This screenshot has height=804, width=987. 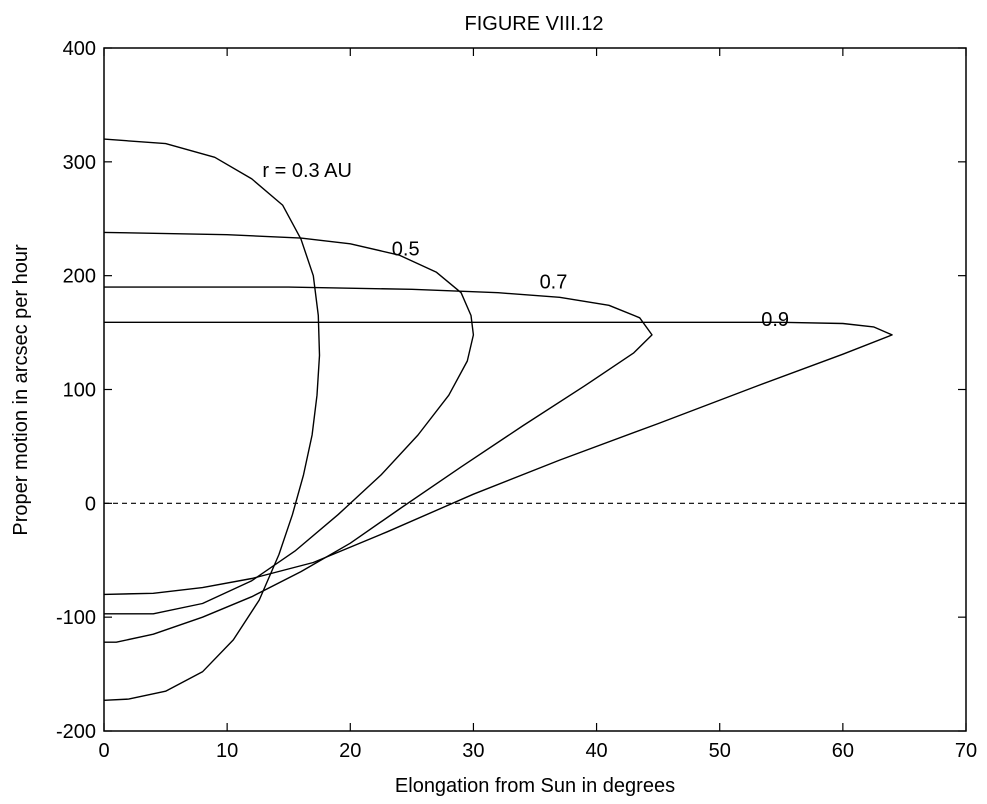 What do you see at coordinates (406, 249) in the screenshot?
I see `series-label-2: 0.5` at bounding box center [406, 249].